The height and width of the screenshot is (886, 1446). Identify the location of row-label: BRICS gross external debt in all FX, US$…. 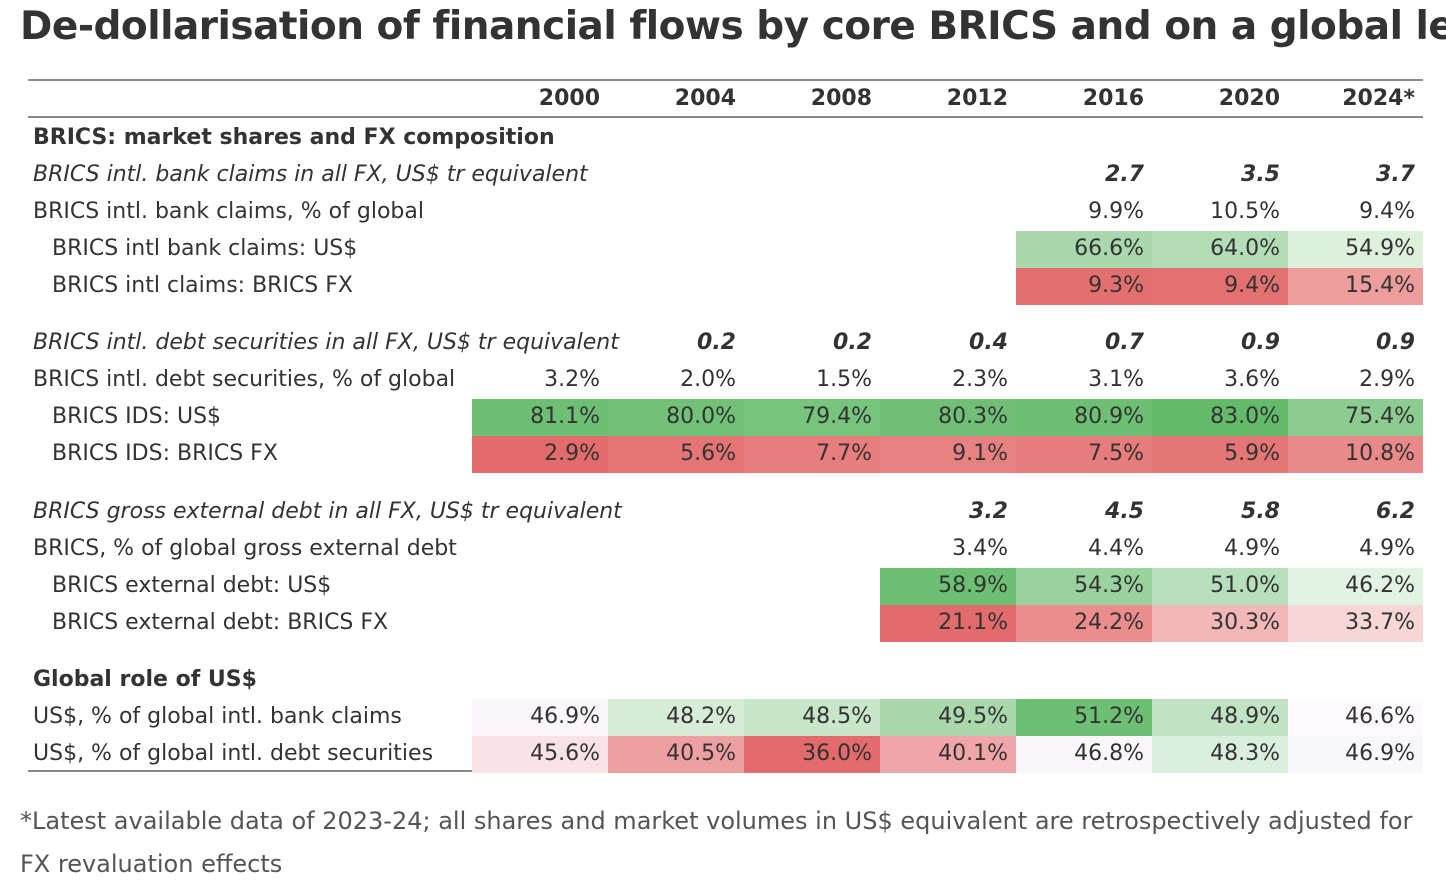
(327, 511).